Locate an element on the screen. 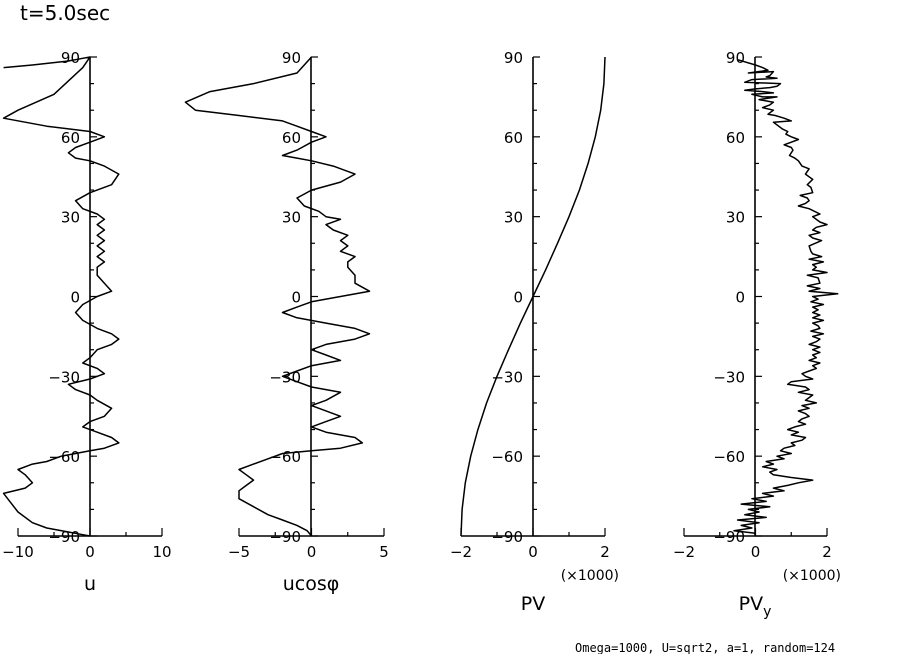 Image resolution: width=904 pixels, height=654 pixels. x-axis-label-subscript: y is located at coordinates (767, 612).